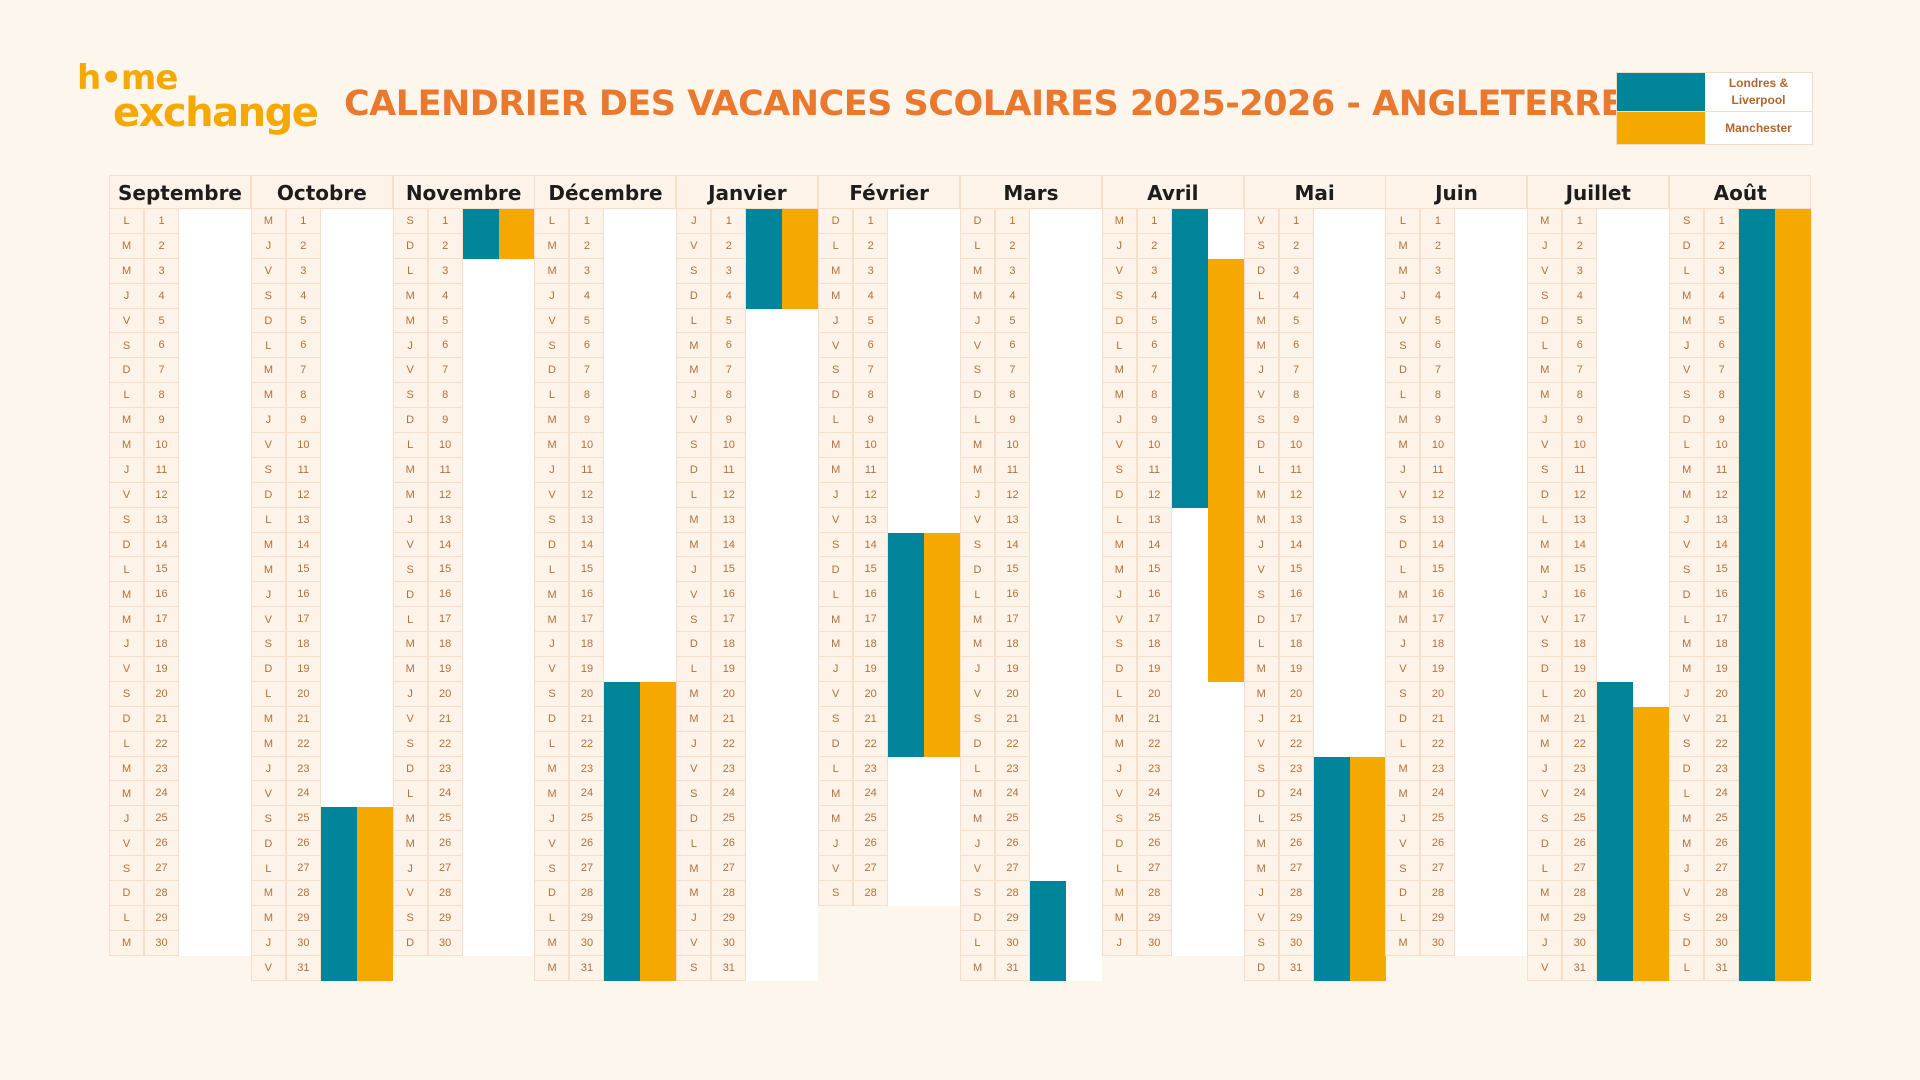  Describe the element at coordinates (1714, 92) in the screenshot. I see `legend-item-londres: Londres & Liverpool` at that location.